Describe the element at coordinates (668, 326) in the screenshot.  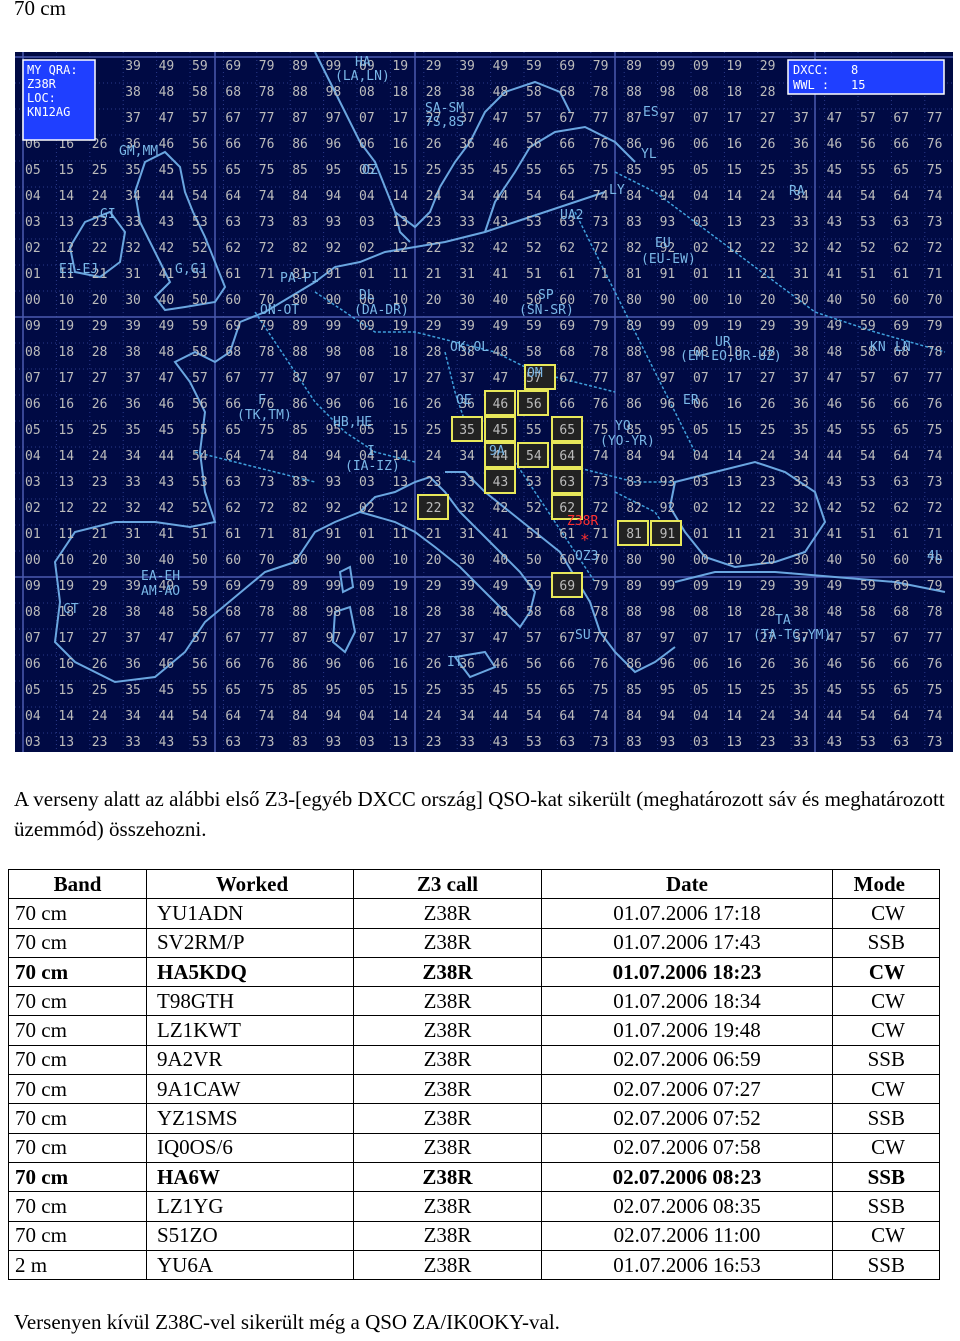
I see `svg-text: 99` at that location.